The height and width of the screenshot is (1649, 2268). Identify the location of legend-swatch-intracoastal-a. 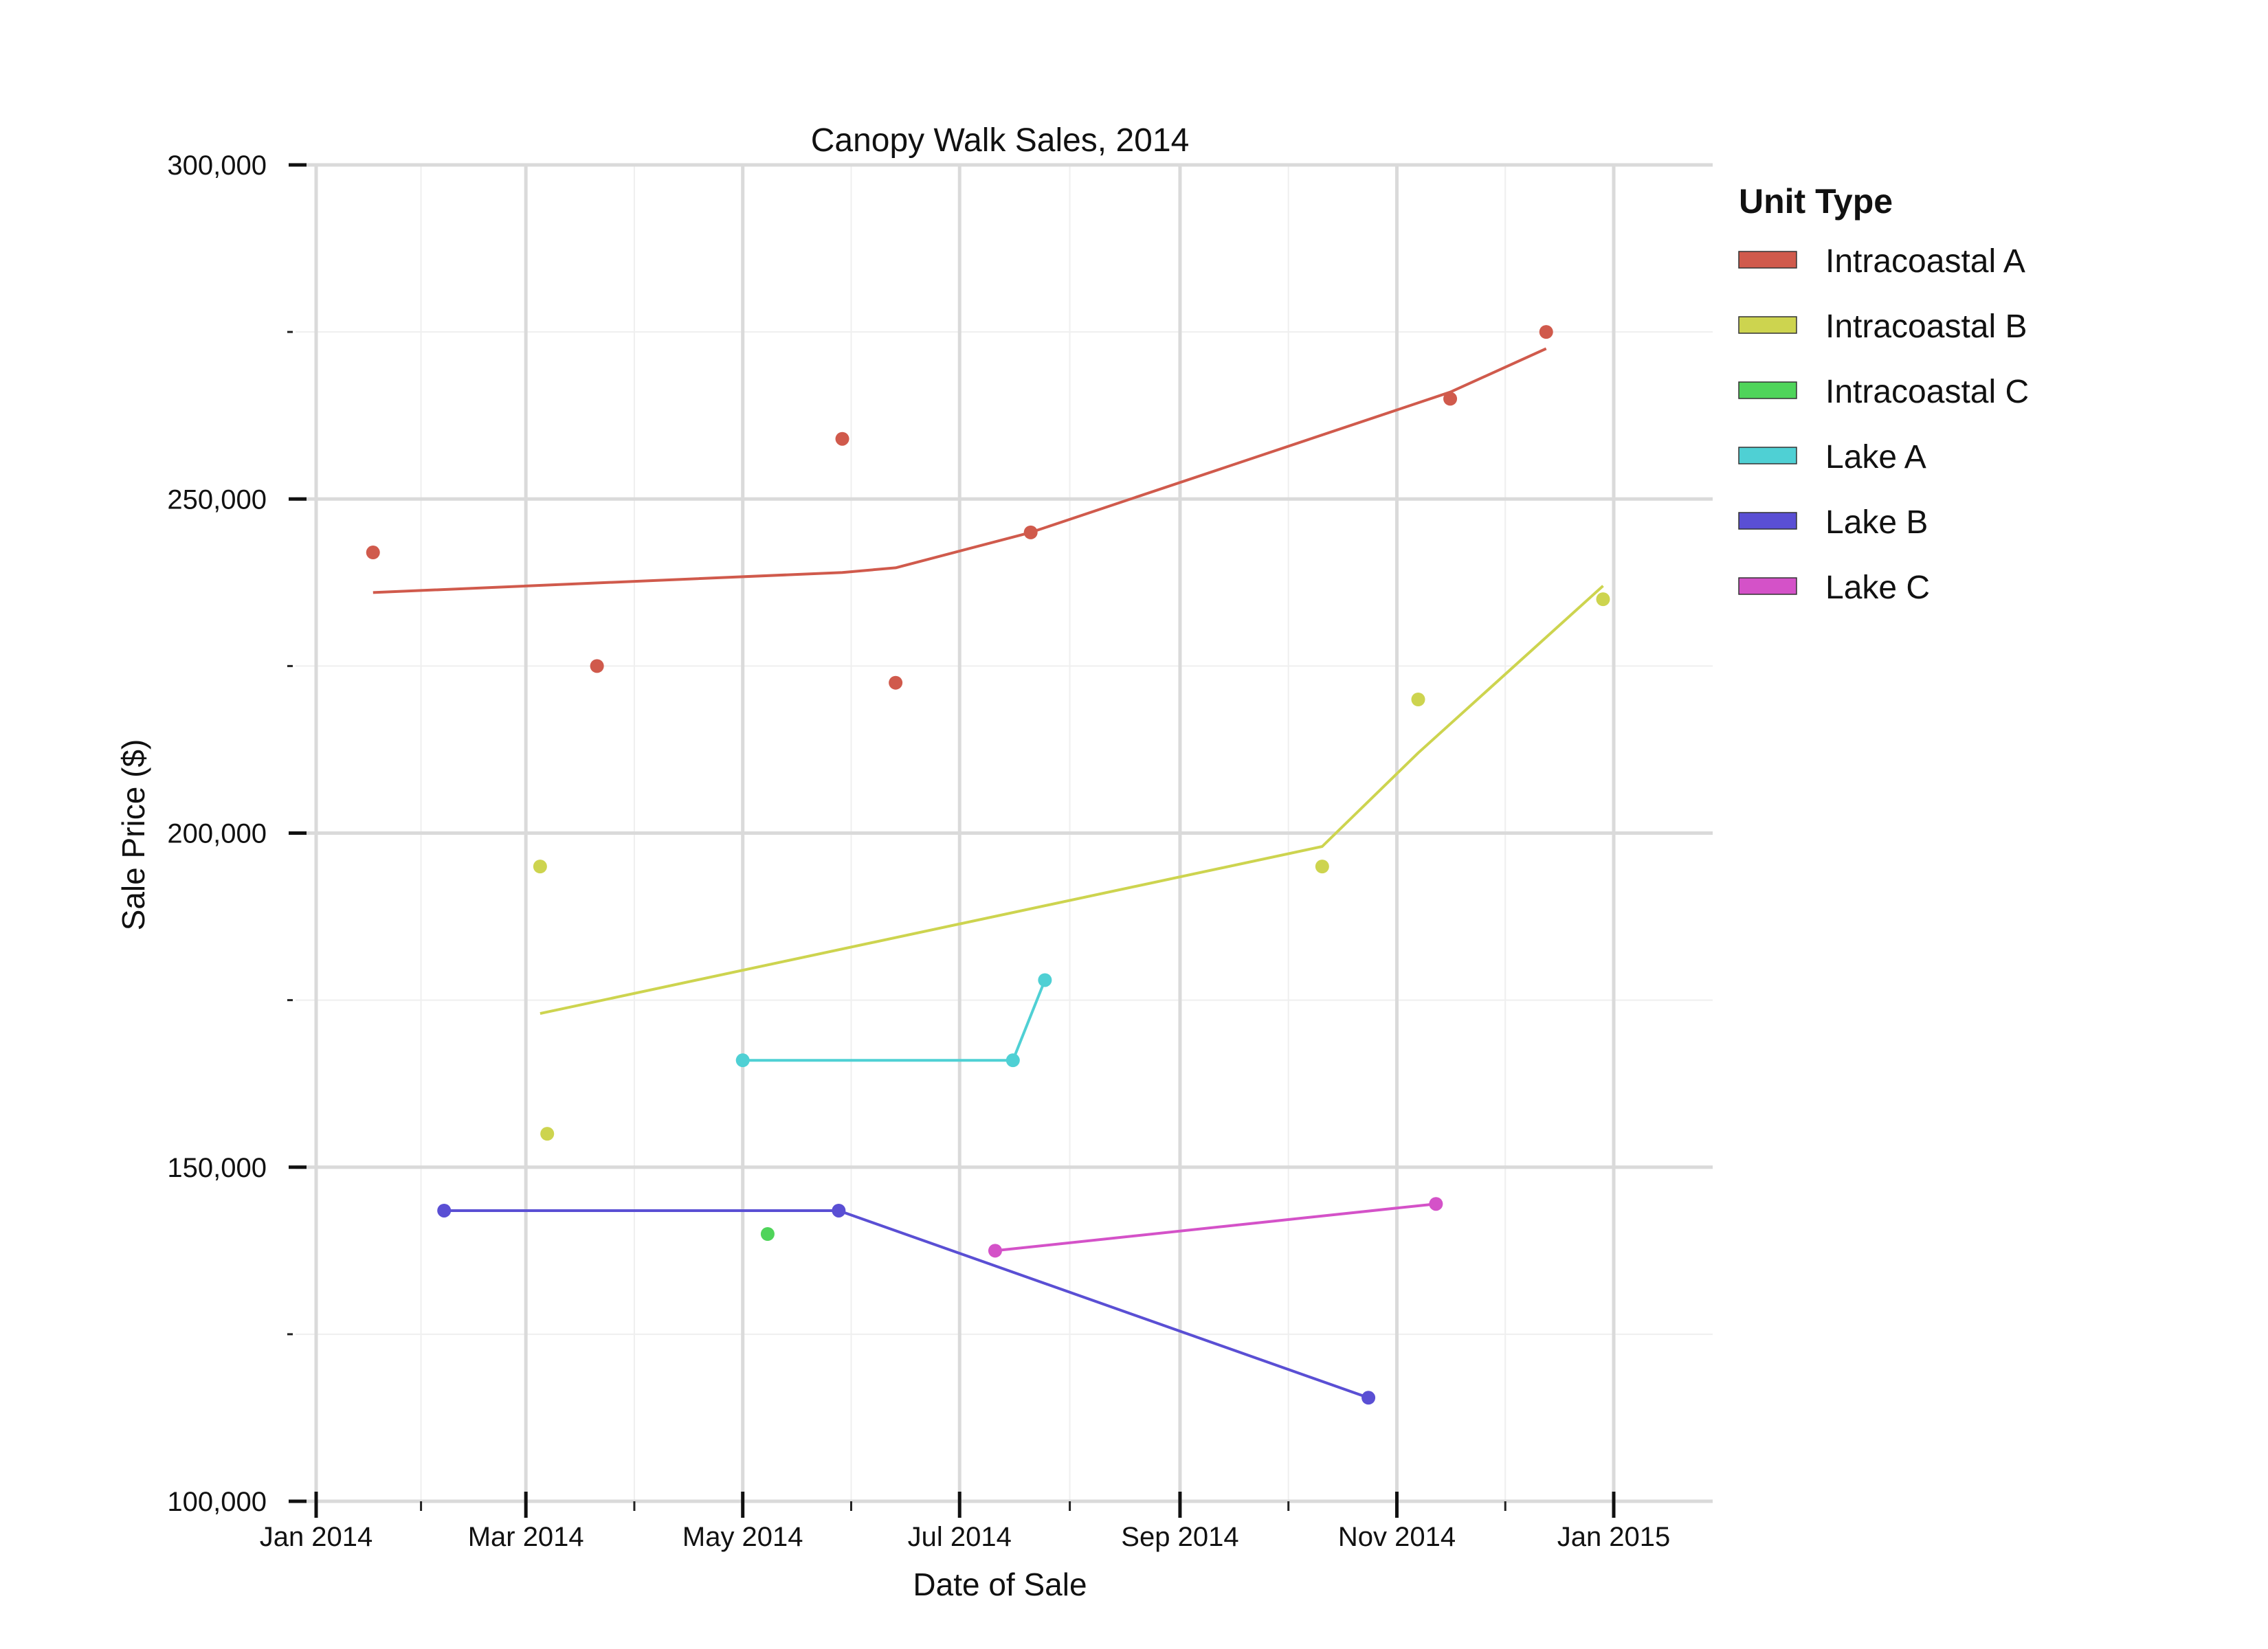
(1768, 260).